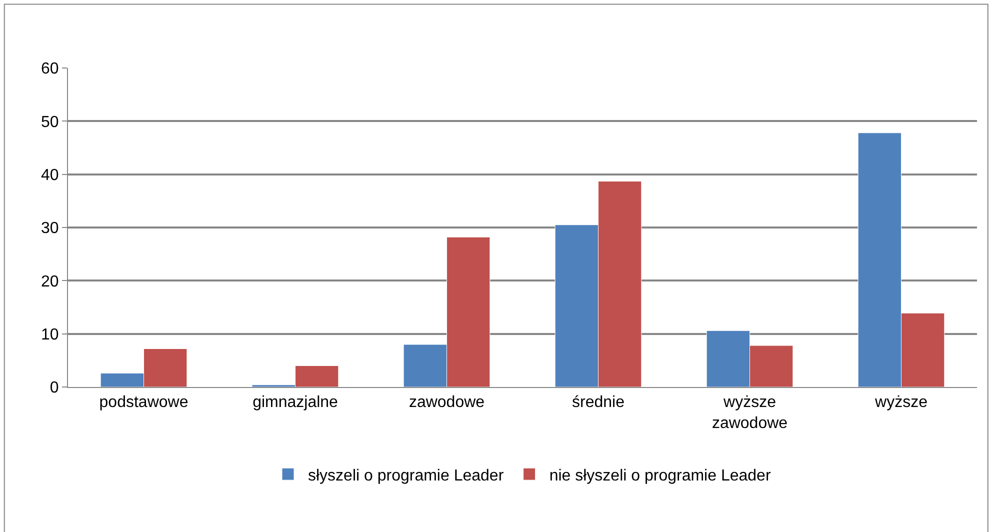  I want to click on legend-label: słyszeli o programie Leader, so click(406, 475).